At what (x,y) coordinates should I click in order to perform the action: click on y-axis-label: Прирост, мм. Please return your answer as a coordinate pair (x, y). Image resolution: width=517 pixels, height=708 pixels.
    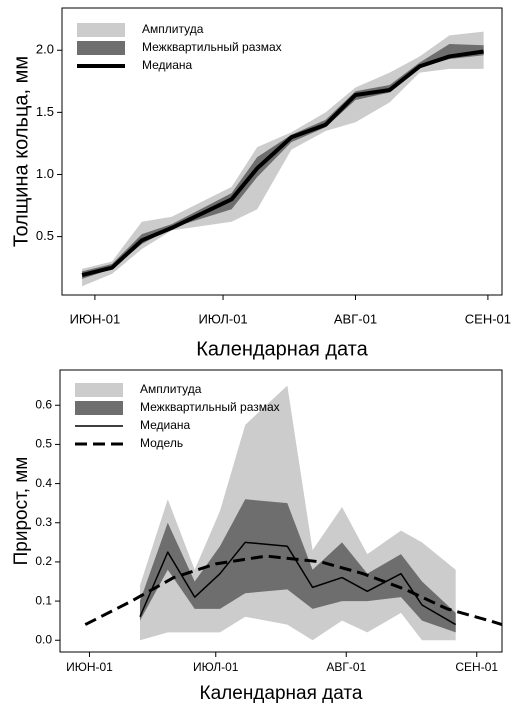
    Looking at the image, I should click on (21, 511).